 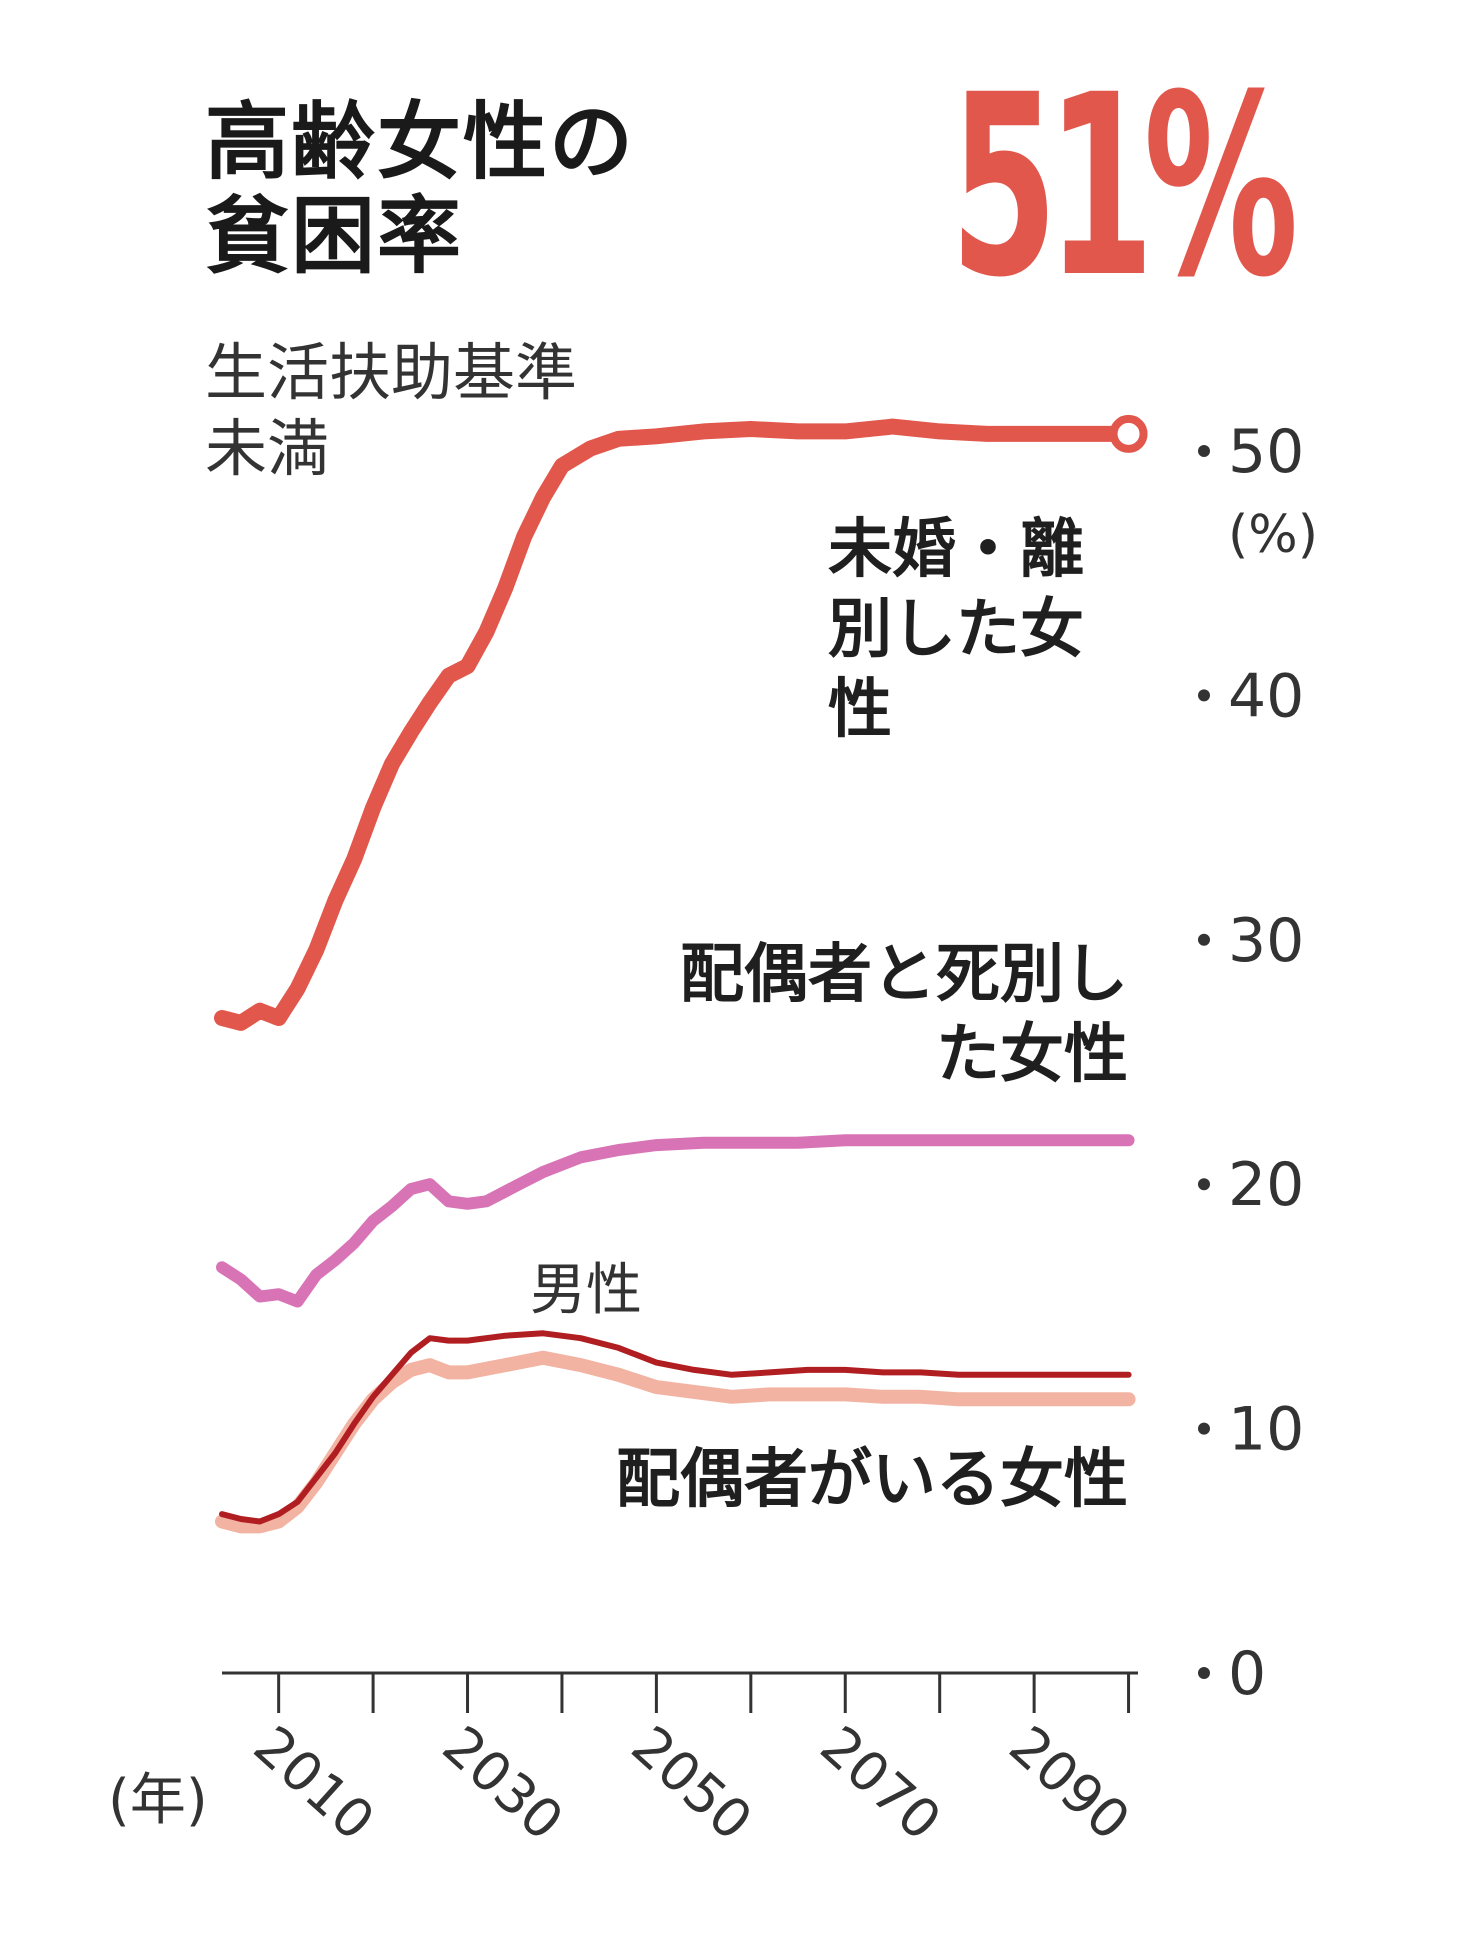 I want to click on y-tick-label: 40, so click(x=1266, y=696).